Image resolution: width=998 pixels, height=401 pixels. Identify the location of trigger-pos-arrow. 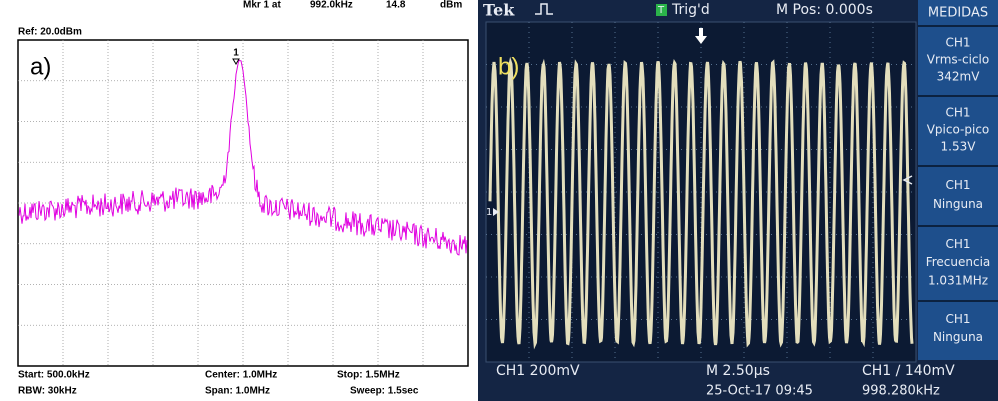
(701, 36).